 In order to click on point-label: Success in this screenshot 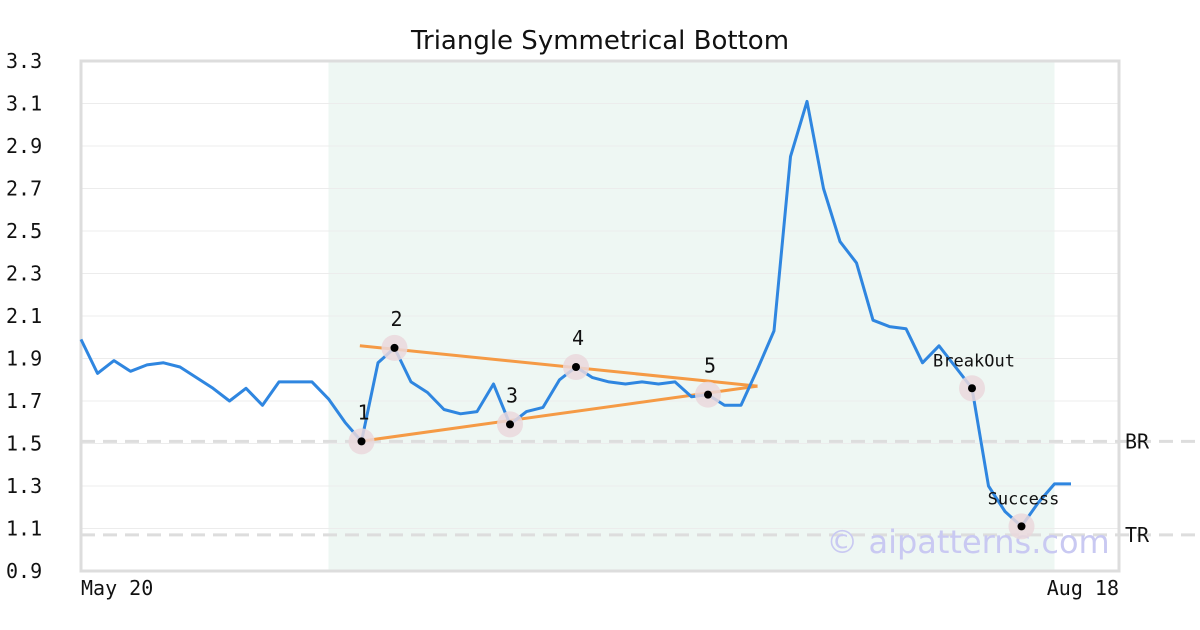, I will do `click(1024, 499)`.